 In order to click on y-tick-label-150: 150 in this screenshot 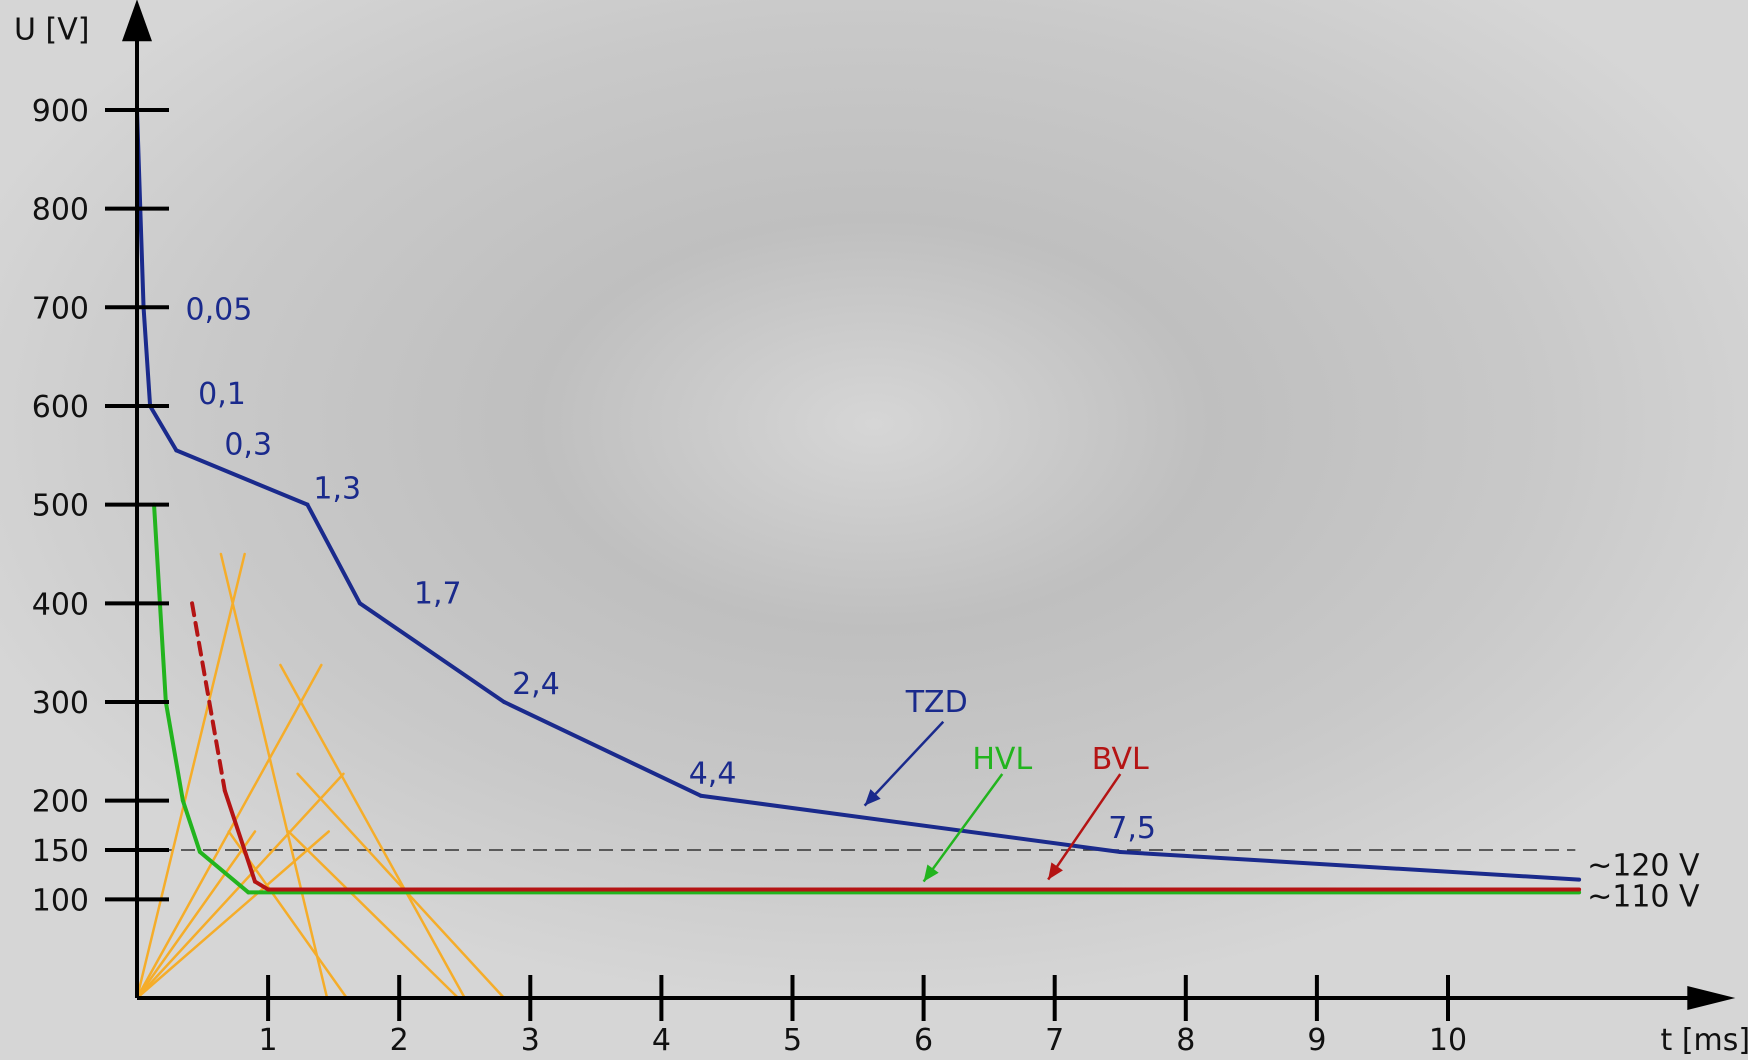, I will do `click(60, 851)`.